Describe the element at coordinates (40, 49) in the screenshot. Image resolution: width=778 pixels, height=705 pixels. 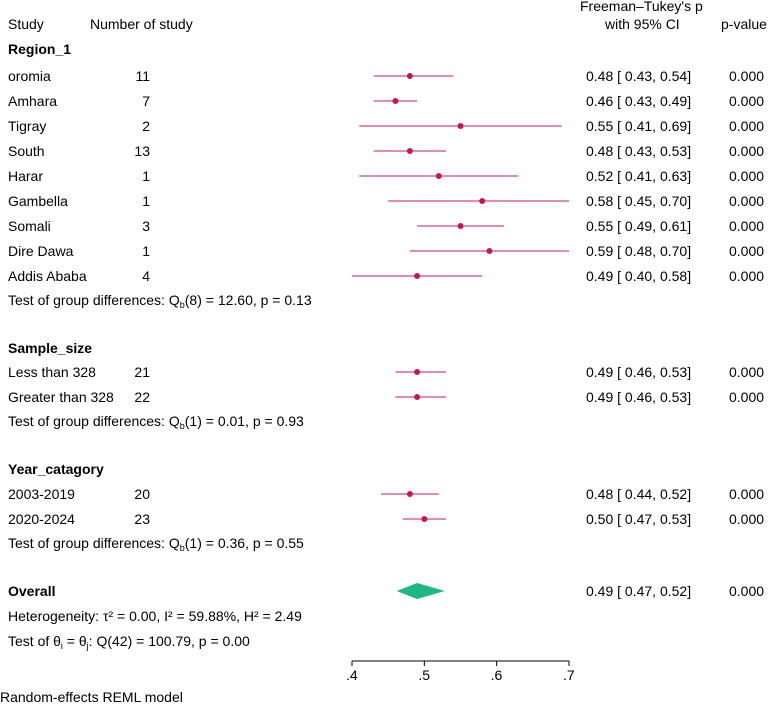
I see `group-title: Region_1` at that location.